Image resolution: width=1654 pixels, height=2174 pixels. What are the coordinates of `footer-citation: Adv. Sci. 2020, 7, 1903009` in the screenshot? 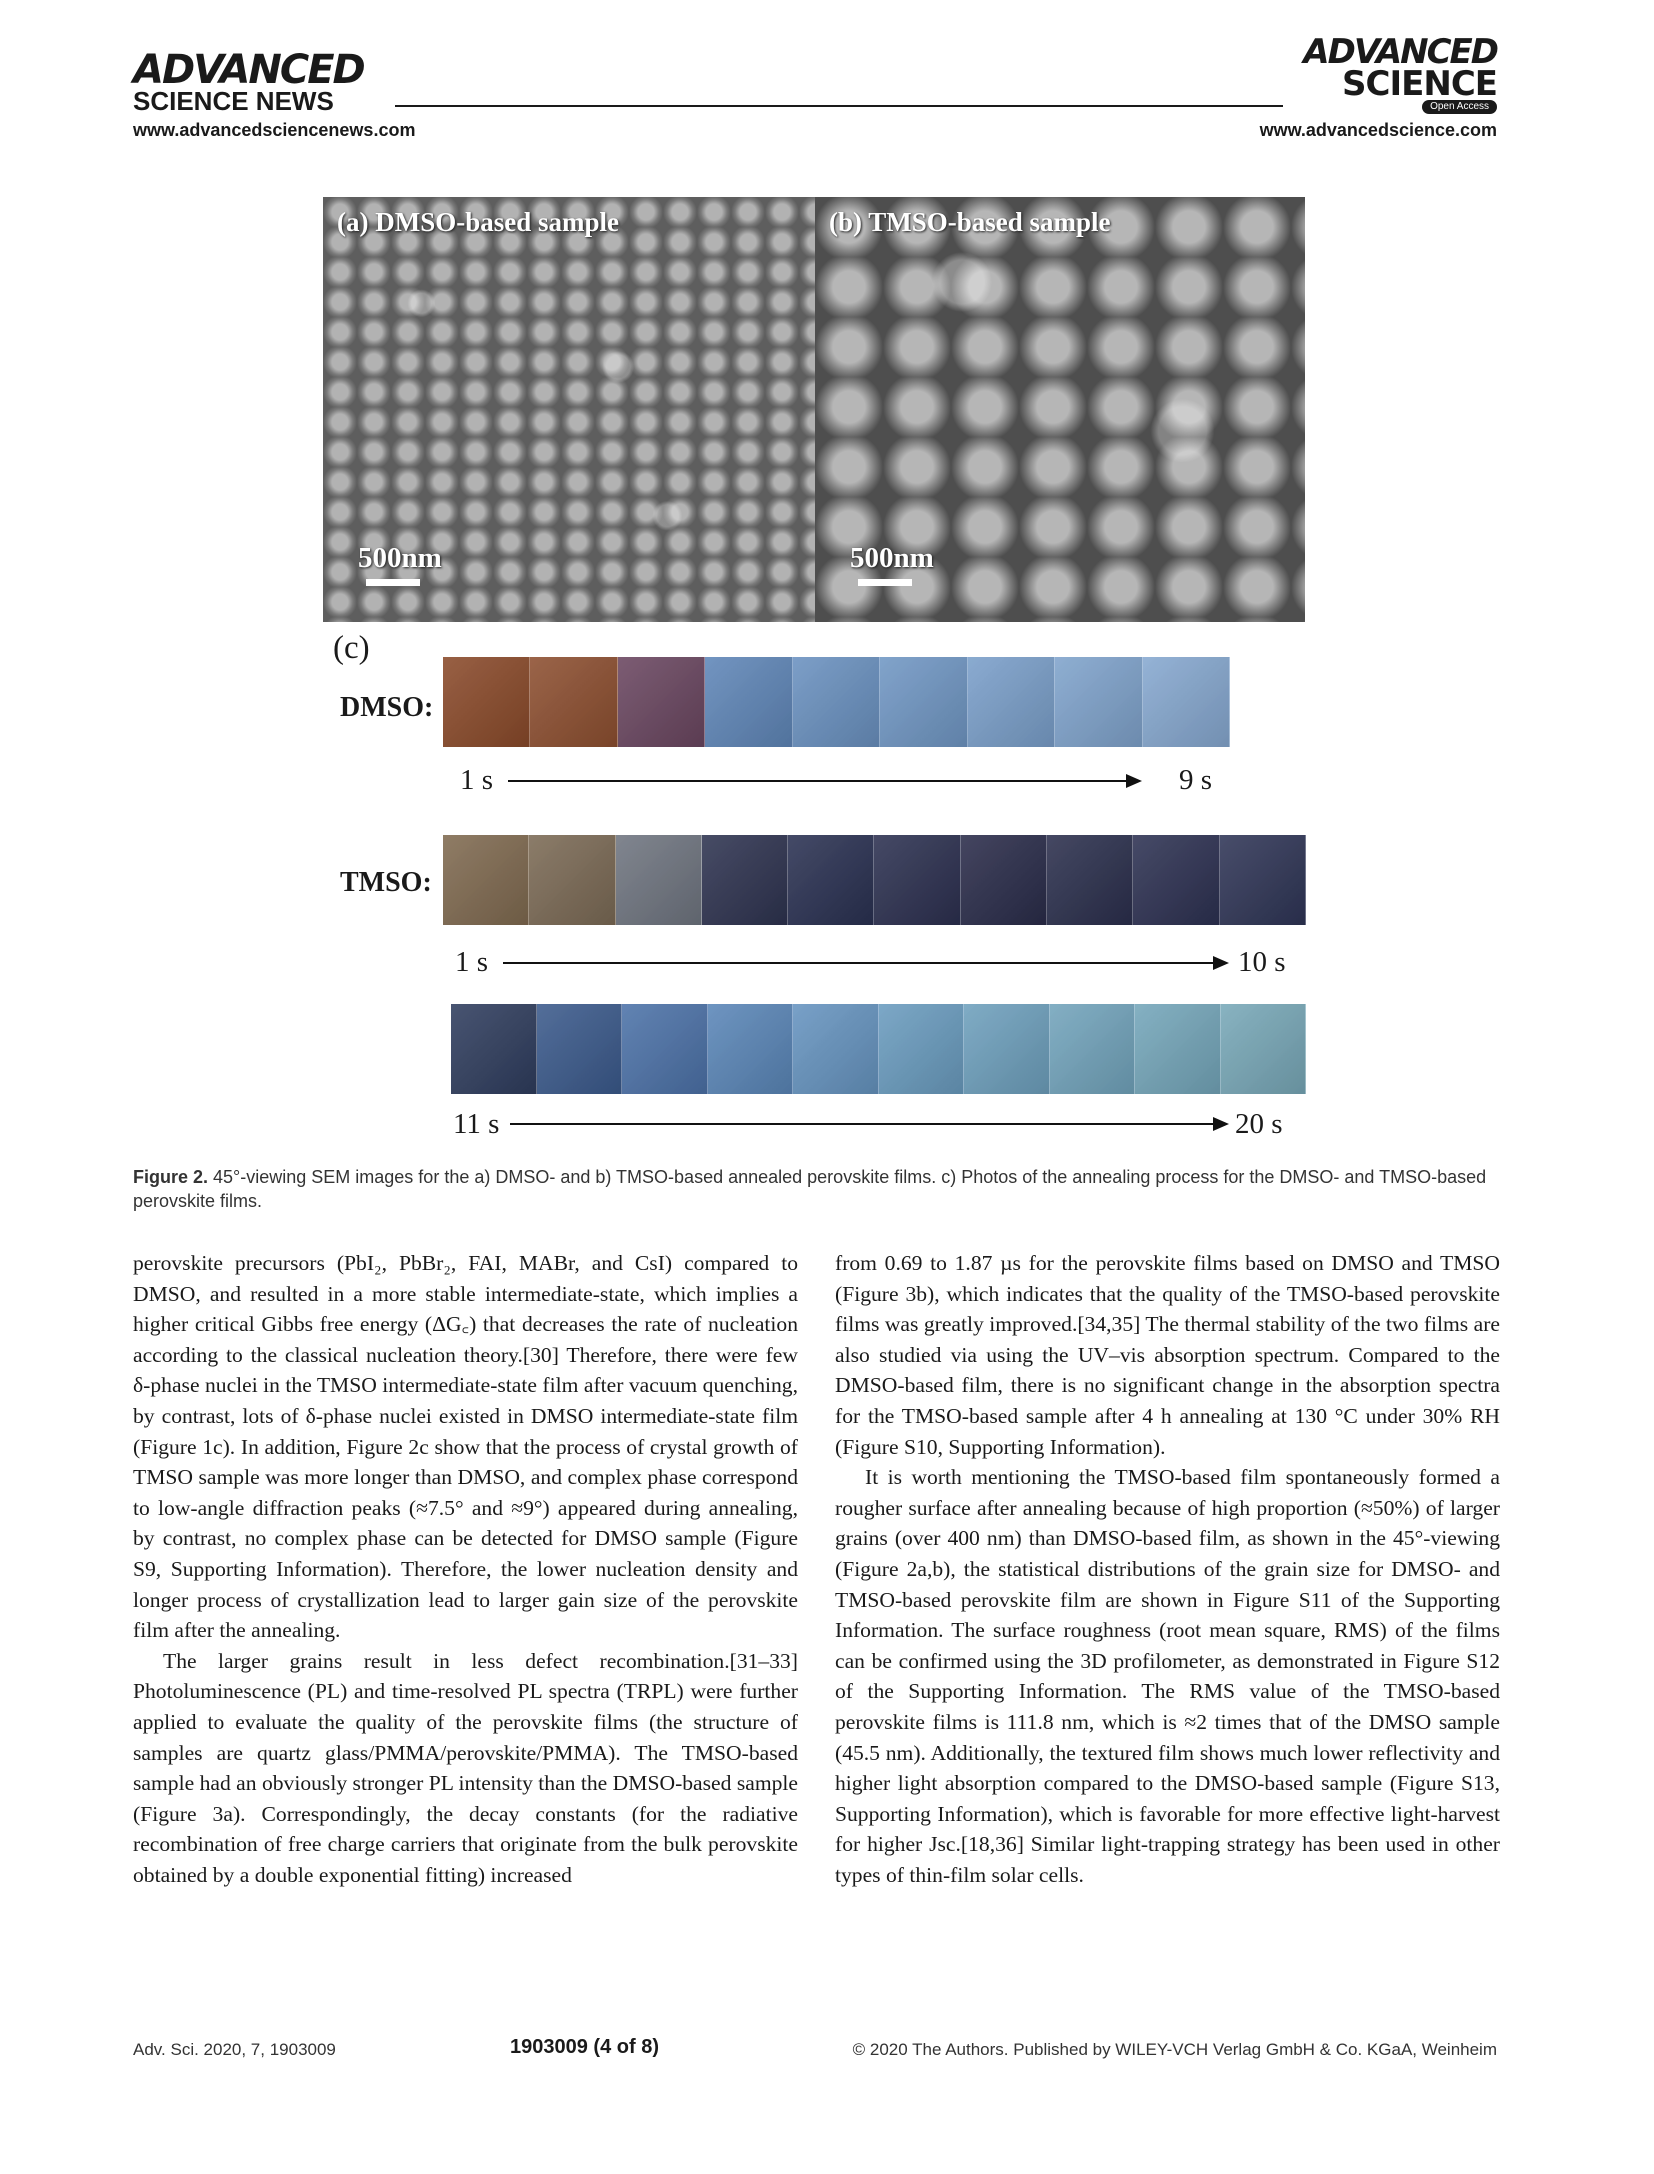 It's located at (234, 2049).